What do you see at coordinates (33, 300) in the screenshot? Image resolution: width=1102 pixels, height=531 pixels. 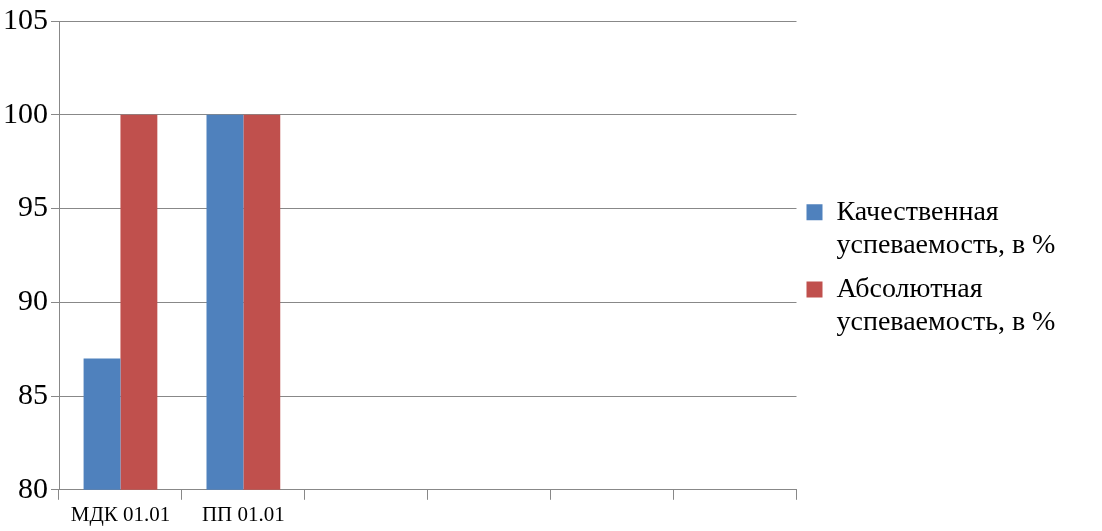 I see `y-tick-label: 90` at bounding box center [33, 300].